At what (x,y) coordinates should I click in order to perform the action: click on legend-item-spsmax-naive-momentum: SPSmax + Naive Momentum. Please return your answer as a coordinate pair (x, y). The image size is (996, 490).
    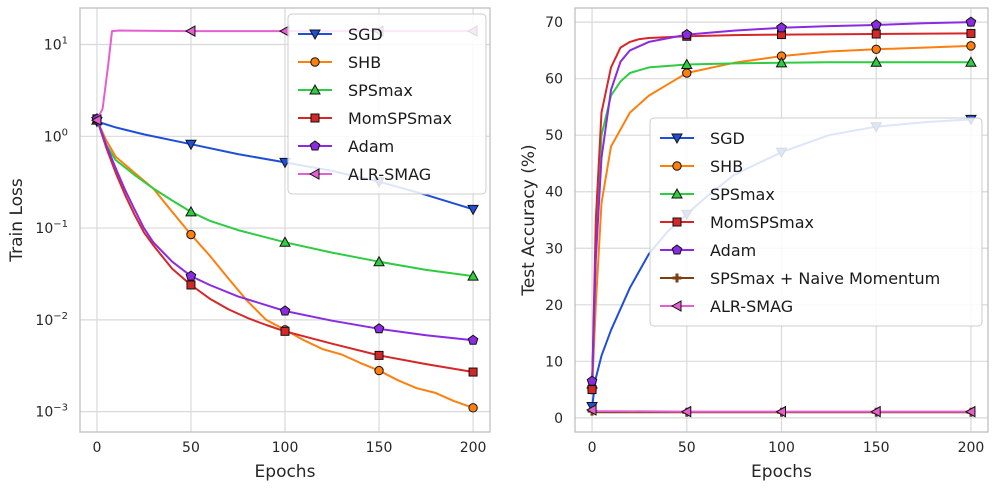
    Looking at the image, I should click on (800, 278).